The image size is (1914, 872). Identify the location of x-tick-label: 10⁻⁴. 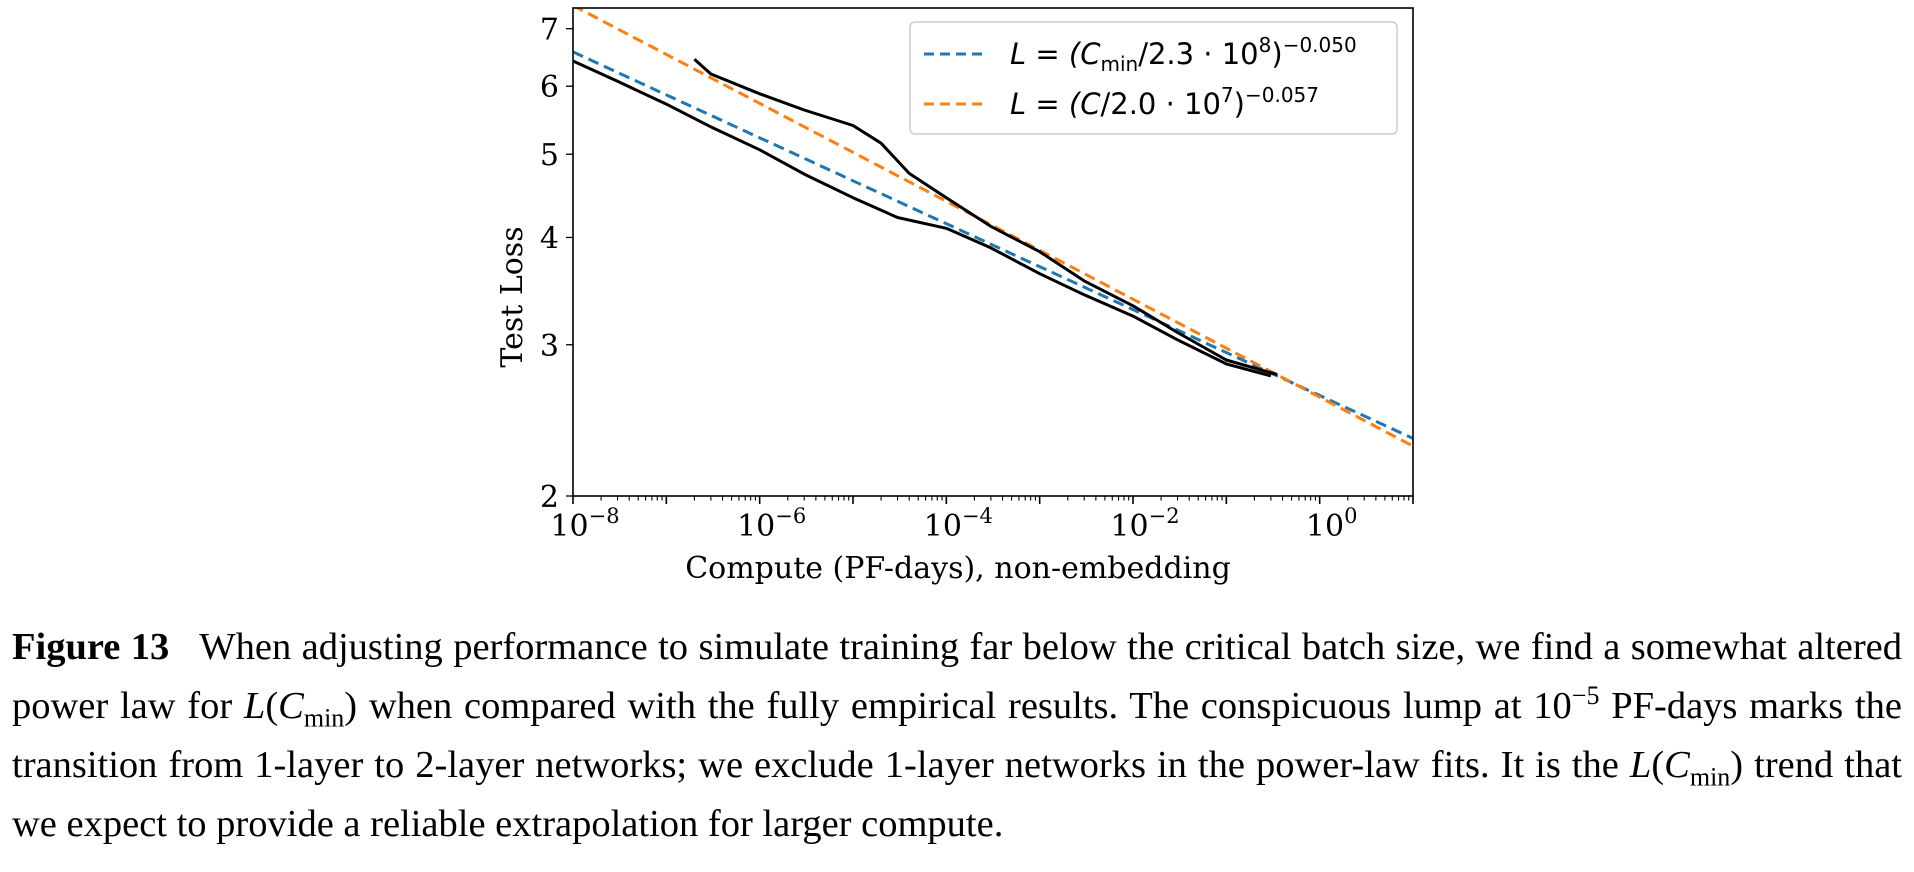
(958, 524).